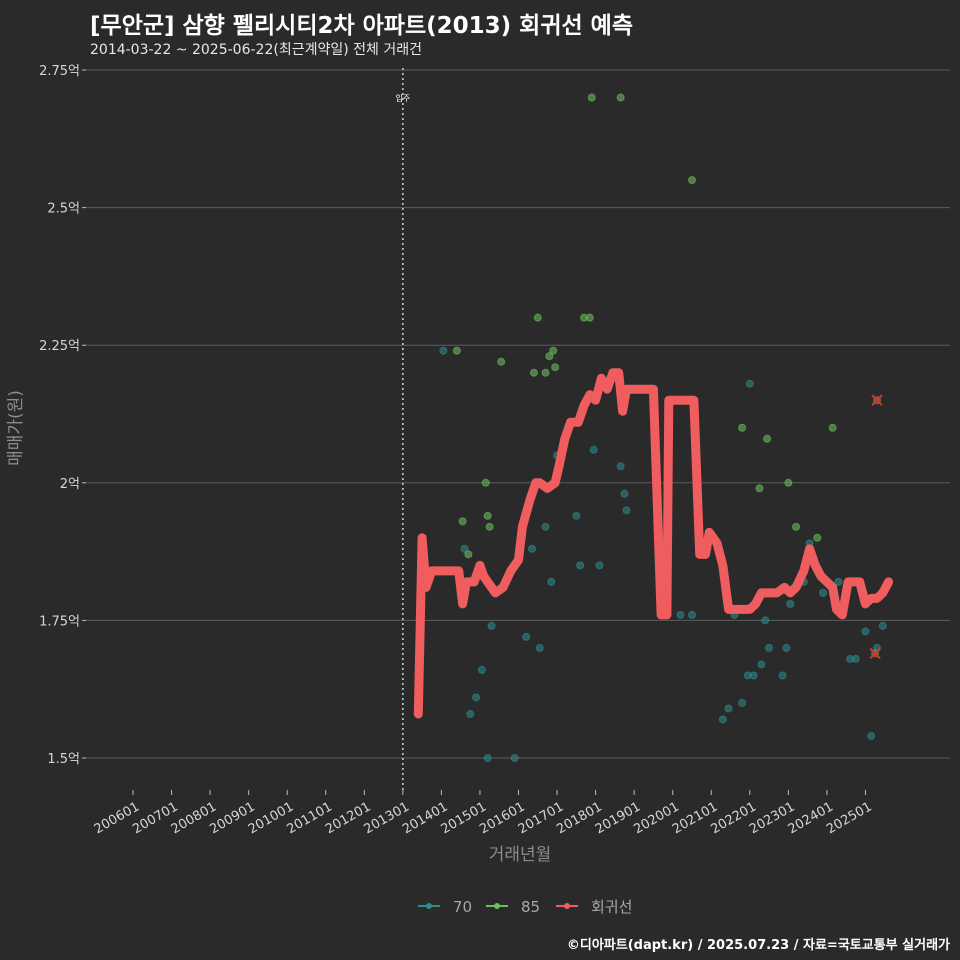  I want to click on y-tick-label: 2.75억, so click(59, 71).